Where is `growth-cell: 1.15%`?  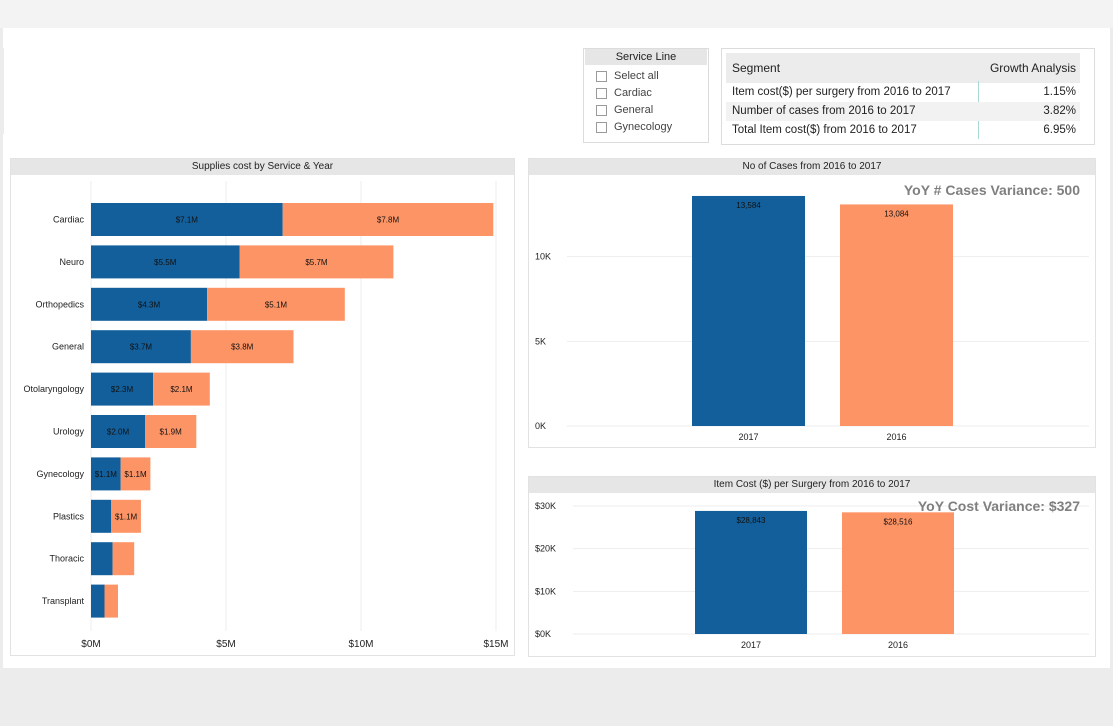
growth-cell: 1.15% is located at coordinates (1059, 92).